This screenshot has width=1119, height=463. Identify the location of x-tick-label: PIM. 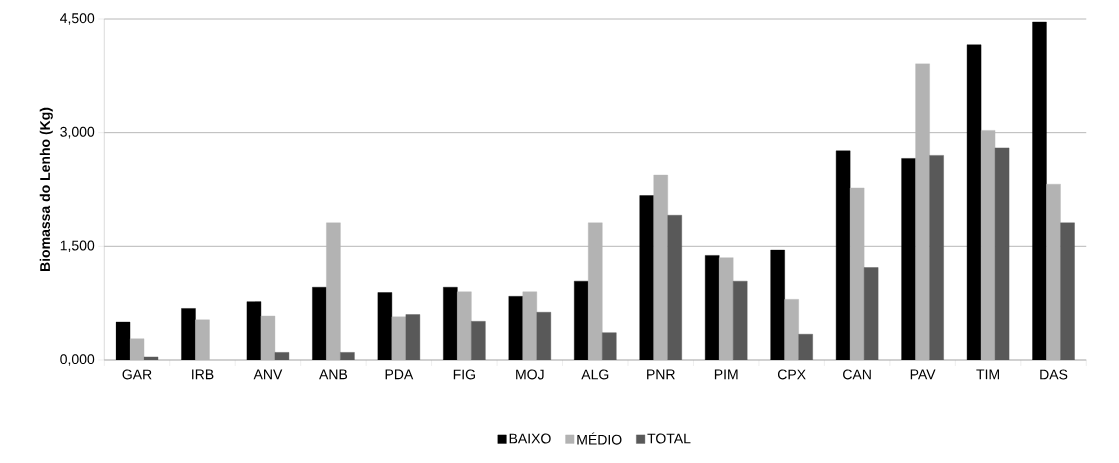
(726, 374).